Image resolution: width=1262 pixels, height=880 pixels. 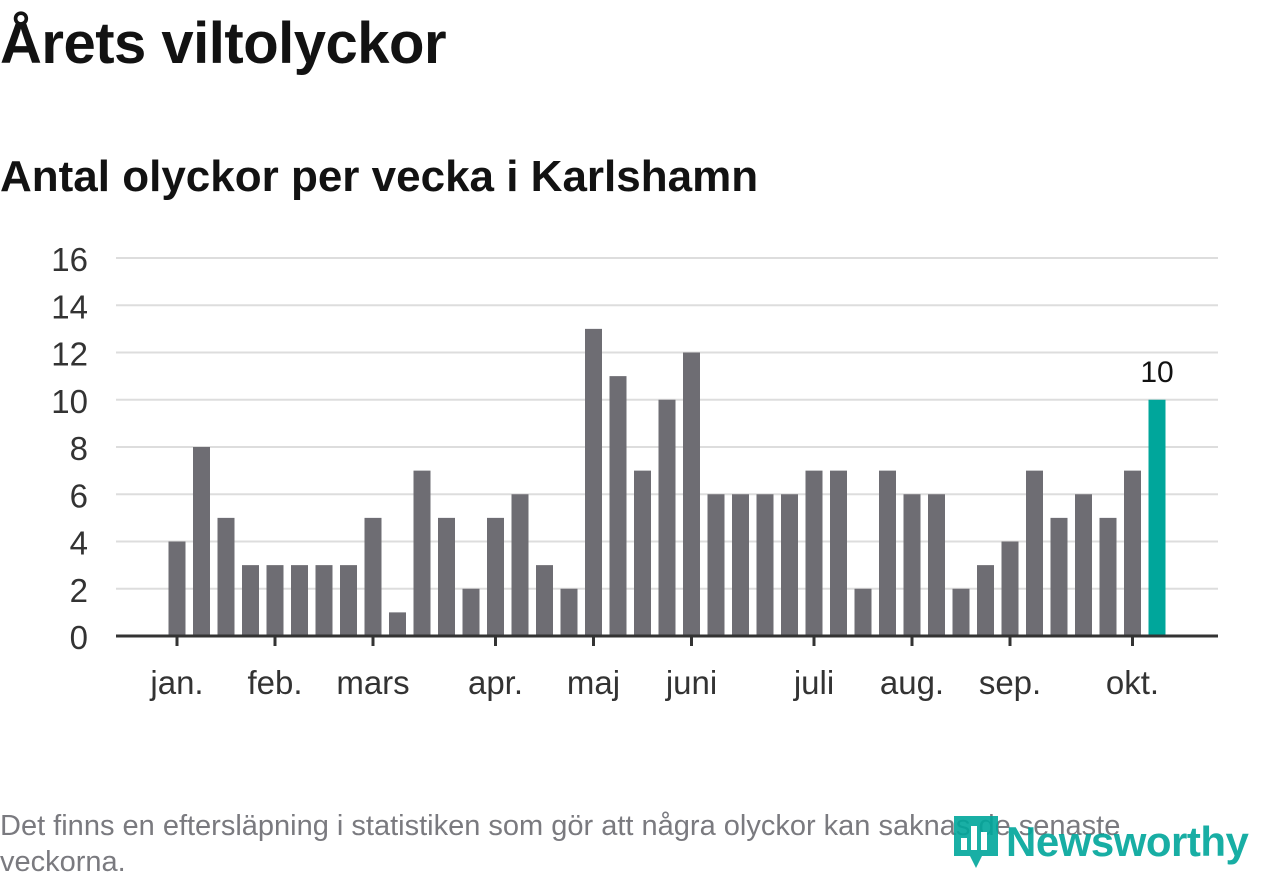 I want to click on x-tick-label: sep., so click(x=1010, y=682).